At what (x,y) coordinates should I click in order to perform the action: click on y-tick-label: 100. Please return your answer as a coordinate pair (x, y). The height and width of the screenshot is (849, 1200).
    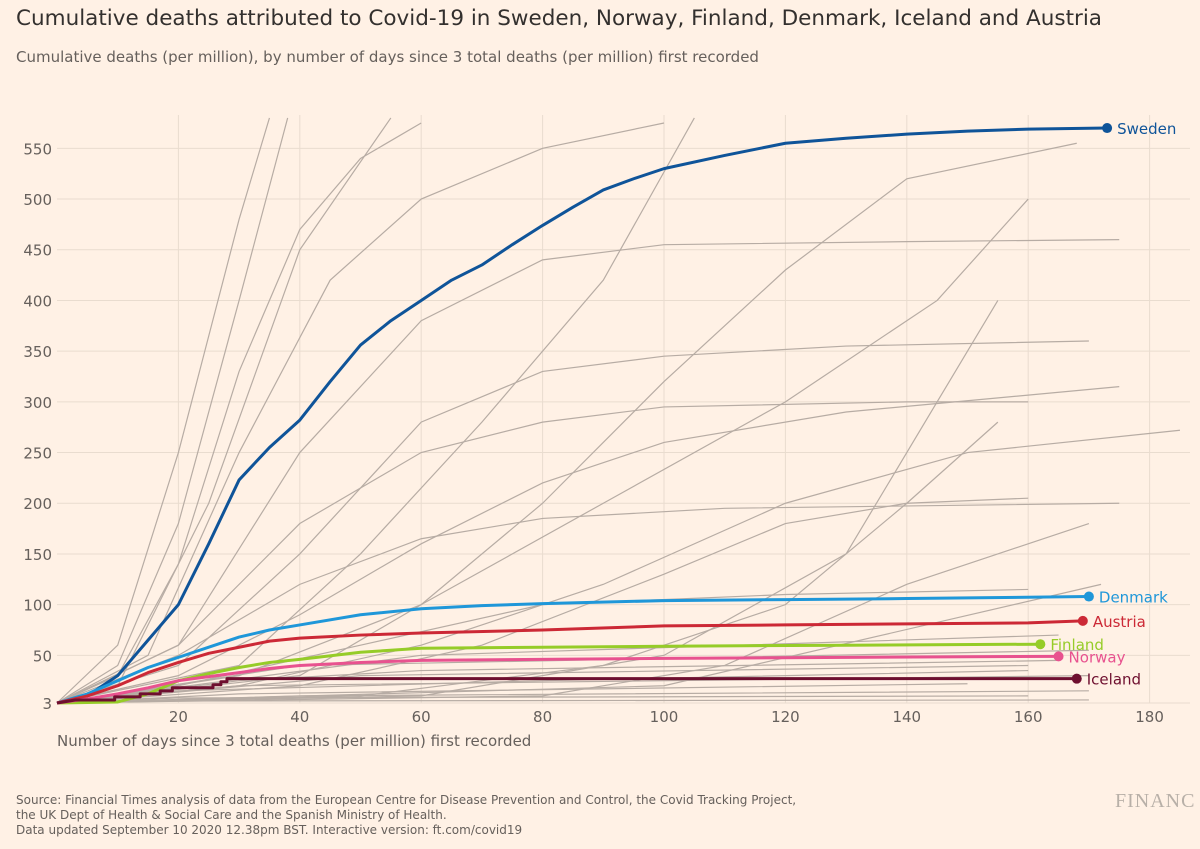
    Looking at the image, I should click on (37, 606).